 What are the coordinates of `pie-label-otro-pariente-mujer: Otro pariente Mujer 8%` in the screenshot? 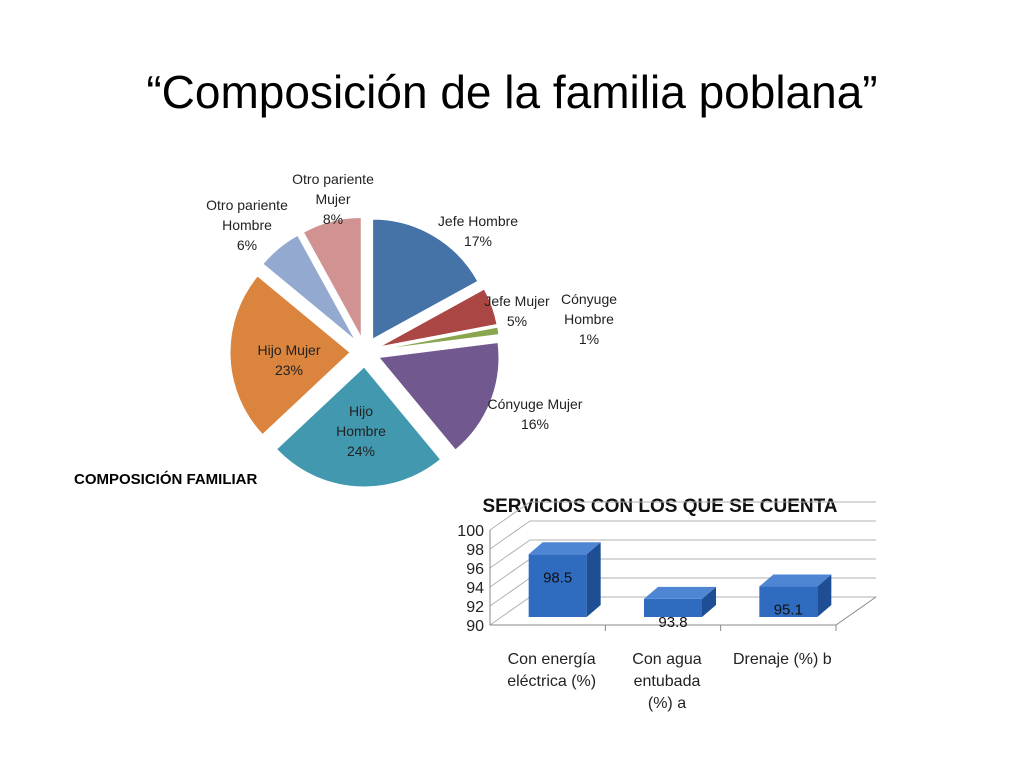 It's located at (333, 199).